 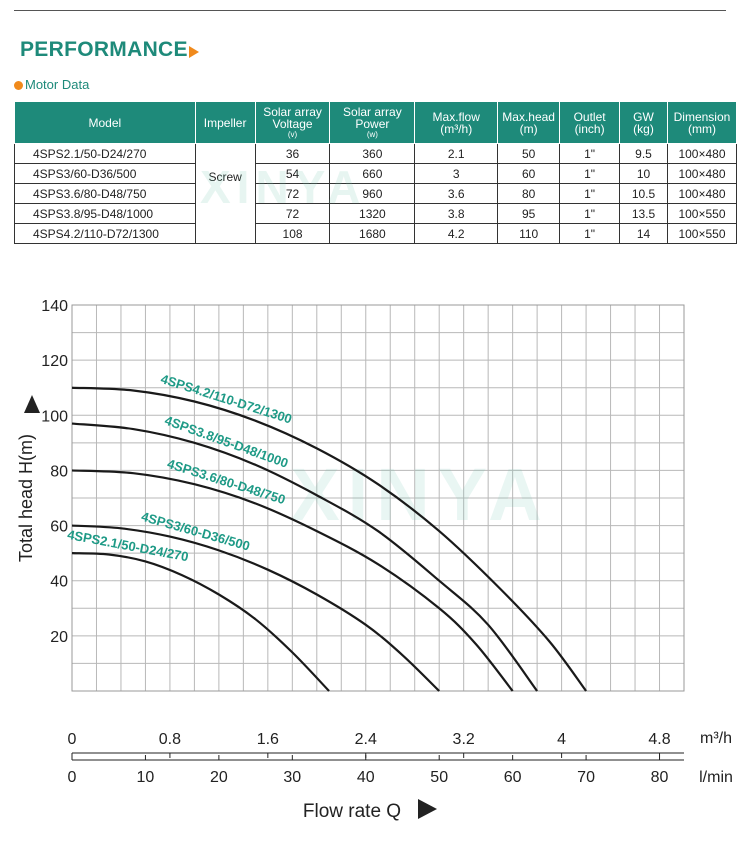 I want to click on x-tick-label-lmin: 50, so click(x=439, y=777).